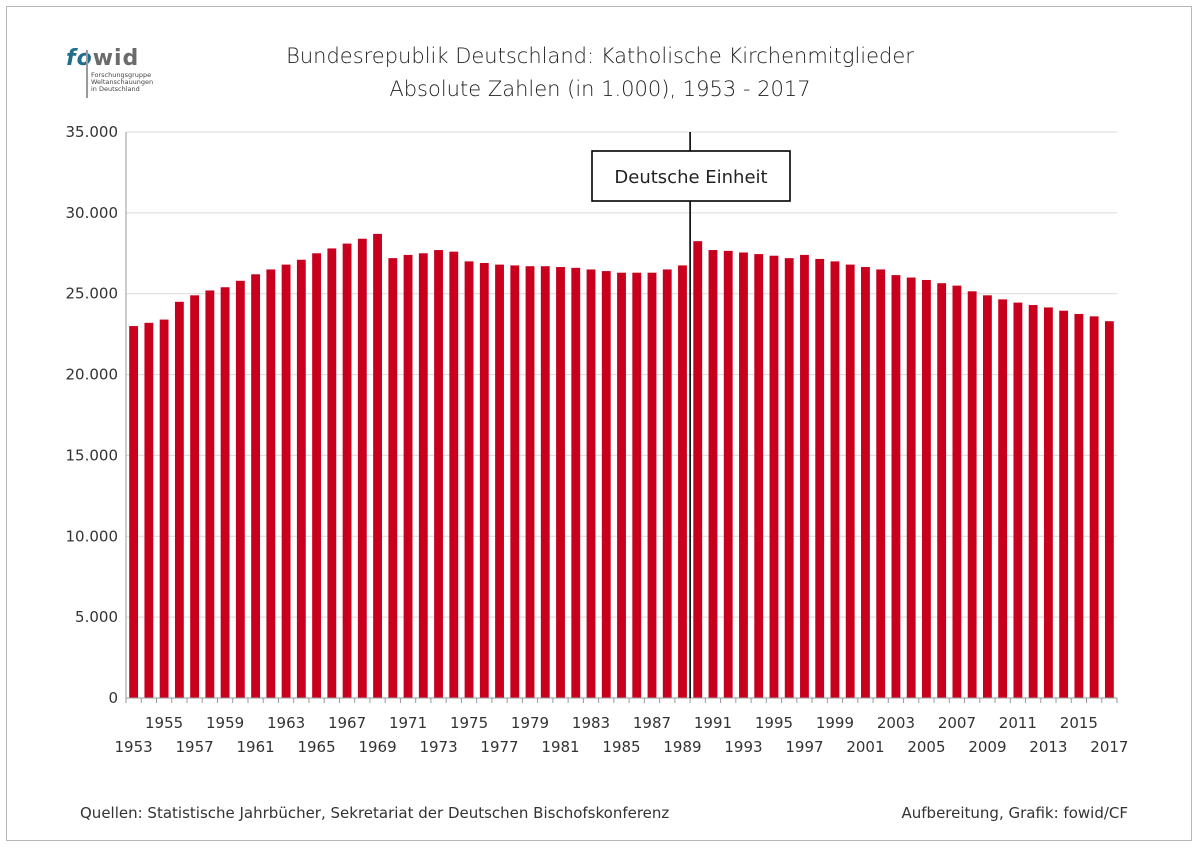 Image resolution: width=1200 pixels, height=849 pixels. What do you see at coordinates (865, 747) in the screenshot?
I see `x-tick-label: 2001` at bounding box center [865, 747].